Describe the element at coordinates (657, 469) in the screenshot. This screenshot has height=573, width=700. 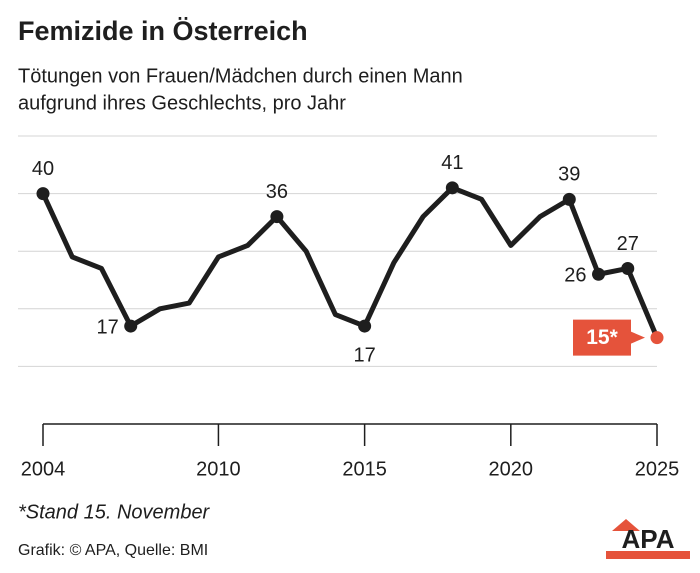
I see `x-tick-label: 2025` at that location.